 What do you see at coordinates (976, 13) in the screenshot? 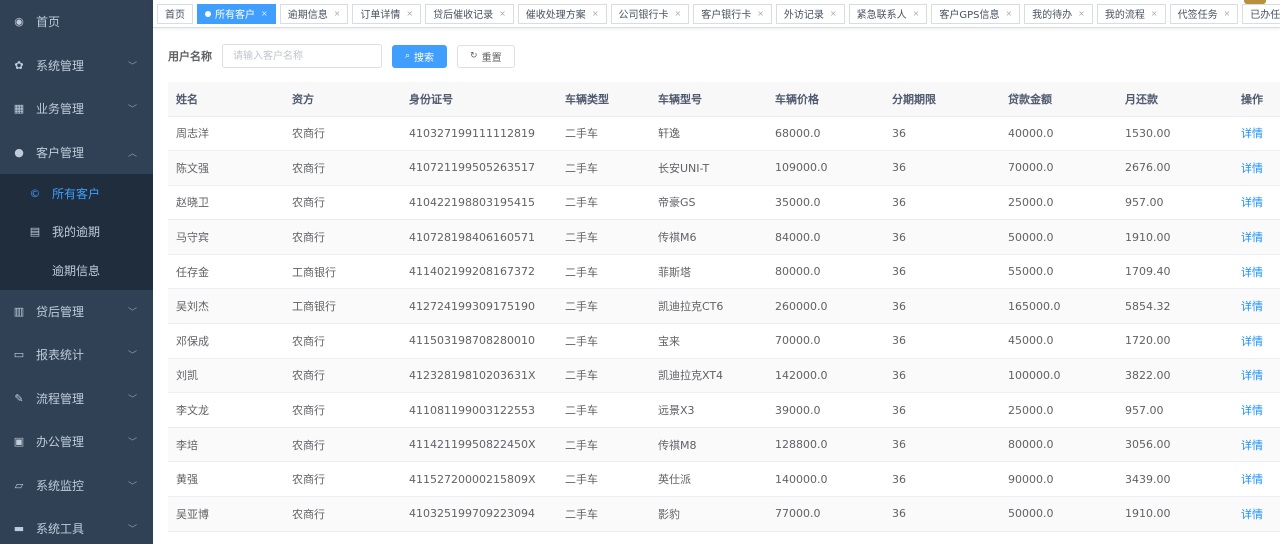
I see `tab-11: 客户GPS信息 ×` at bounding box center [976, 13].